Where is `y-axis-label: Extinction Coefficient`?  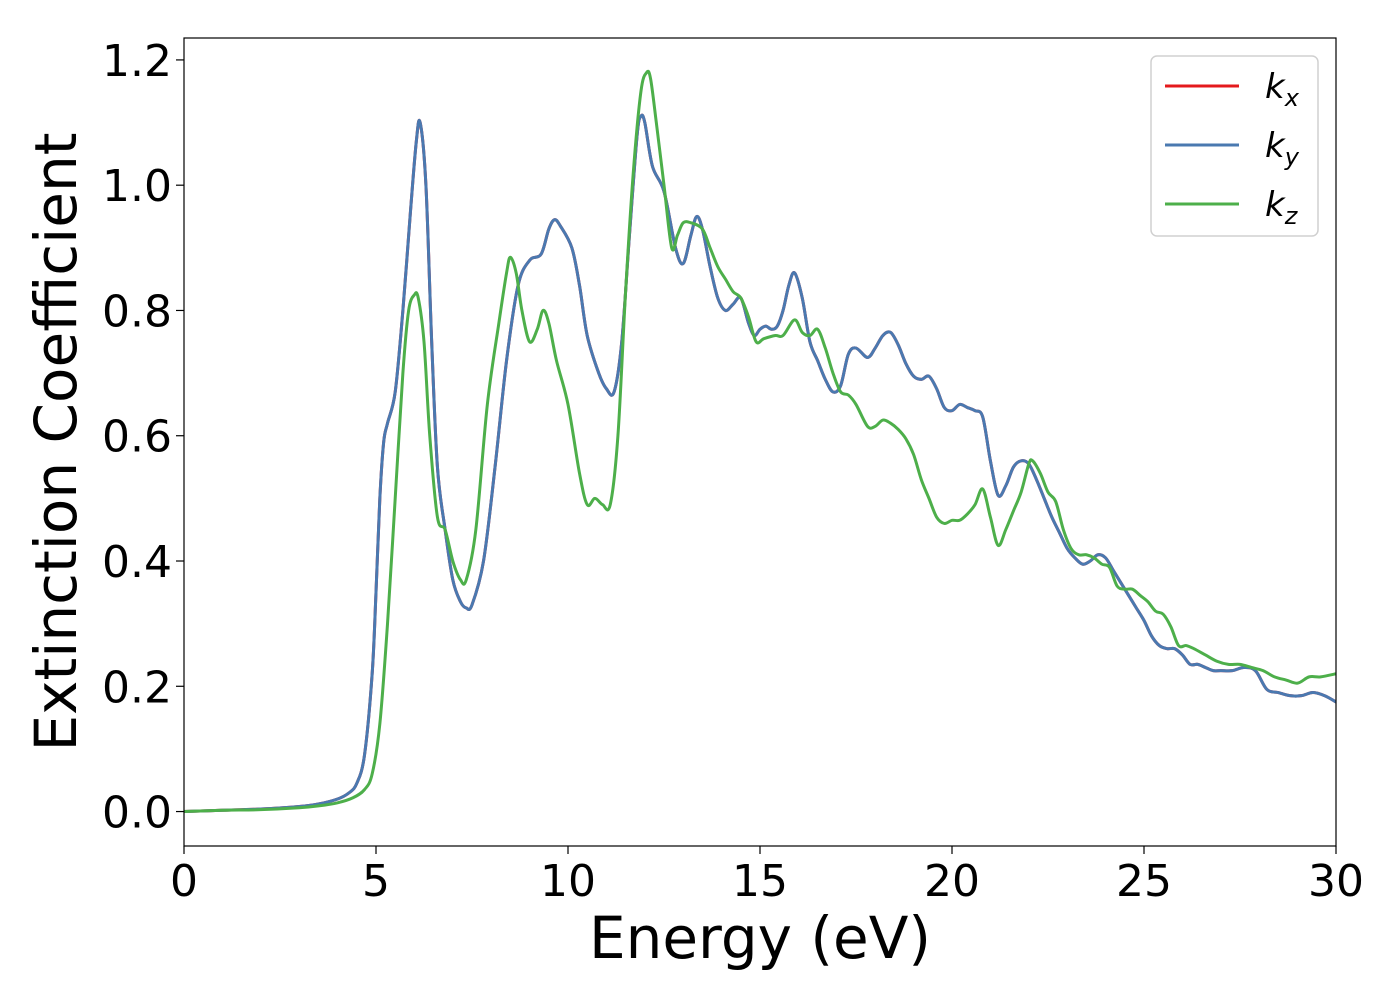 y-axis-label: Extinction Coefficient is located at coordinates (56, 442).